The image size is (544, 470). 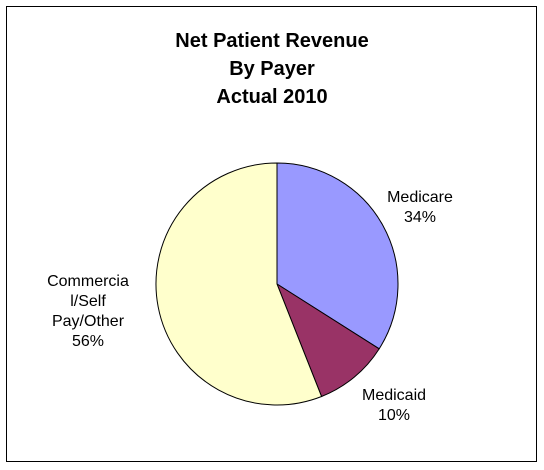 I want to click on chart-title-line-3: Actual 2010, so click(x=272, y=97).